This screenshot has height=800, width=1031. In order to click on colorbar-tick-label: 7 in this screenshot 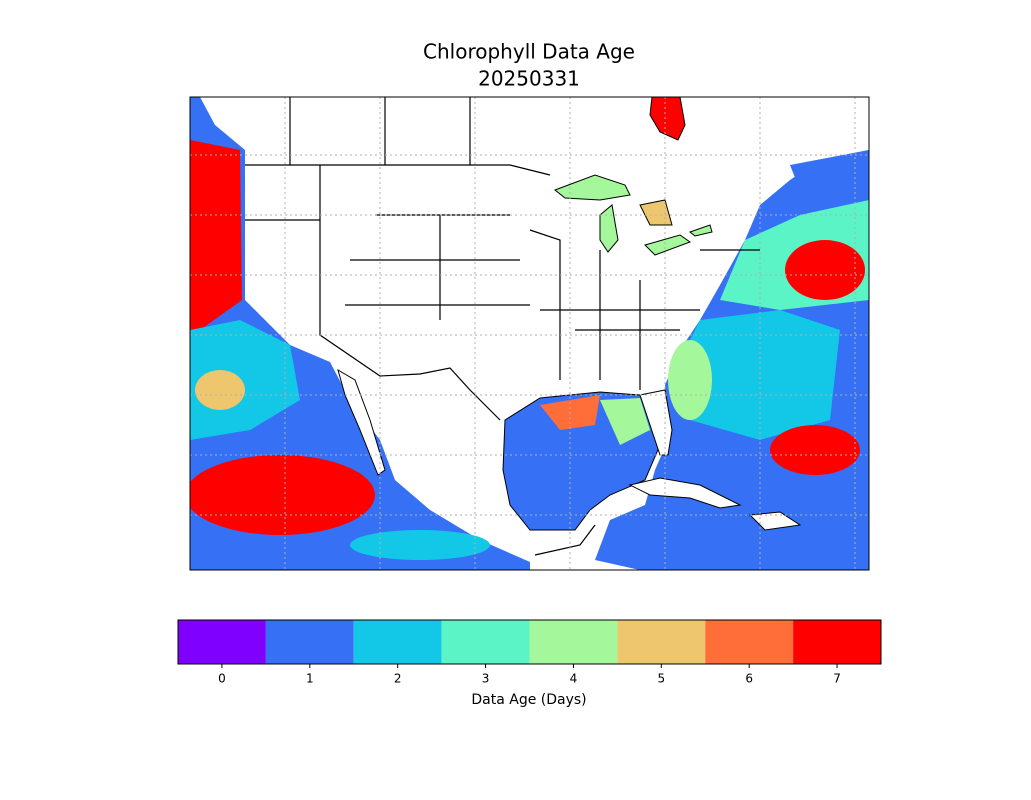, I will do `click(837, 679)`.